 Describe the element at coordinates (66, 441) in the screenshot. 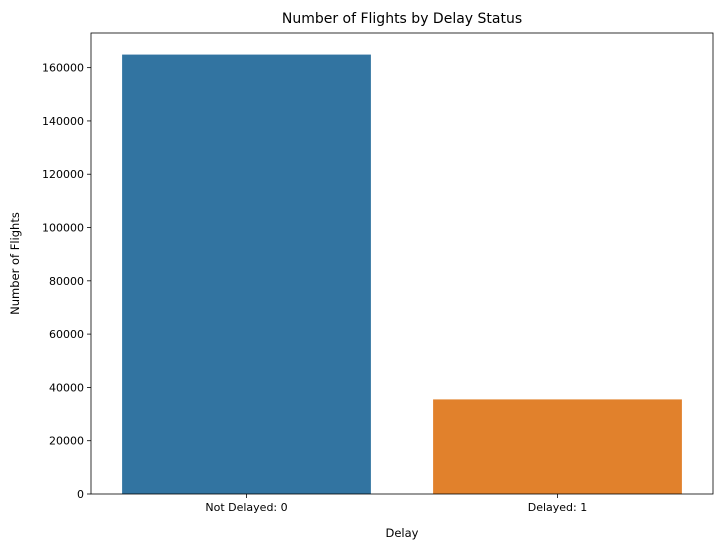

I see `y-tick-label-1: 20000` at that location.